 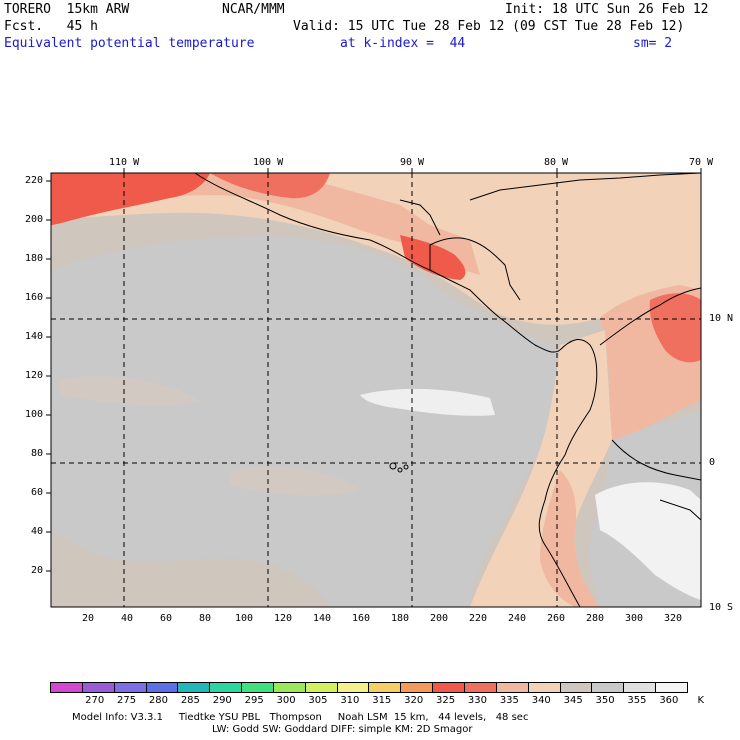 What do you see at coordinates (48, 376) in the screenshot?
I see `grid-index-ticks` at bounding box center [48, 376].